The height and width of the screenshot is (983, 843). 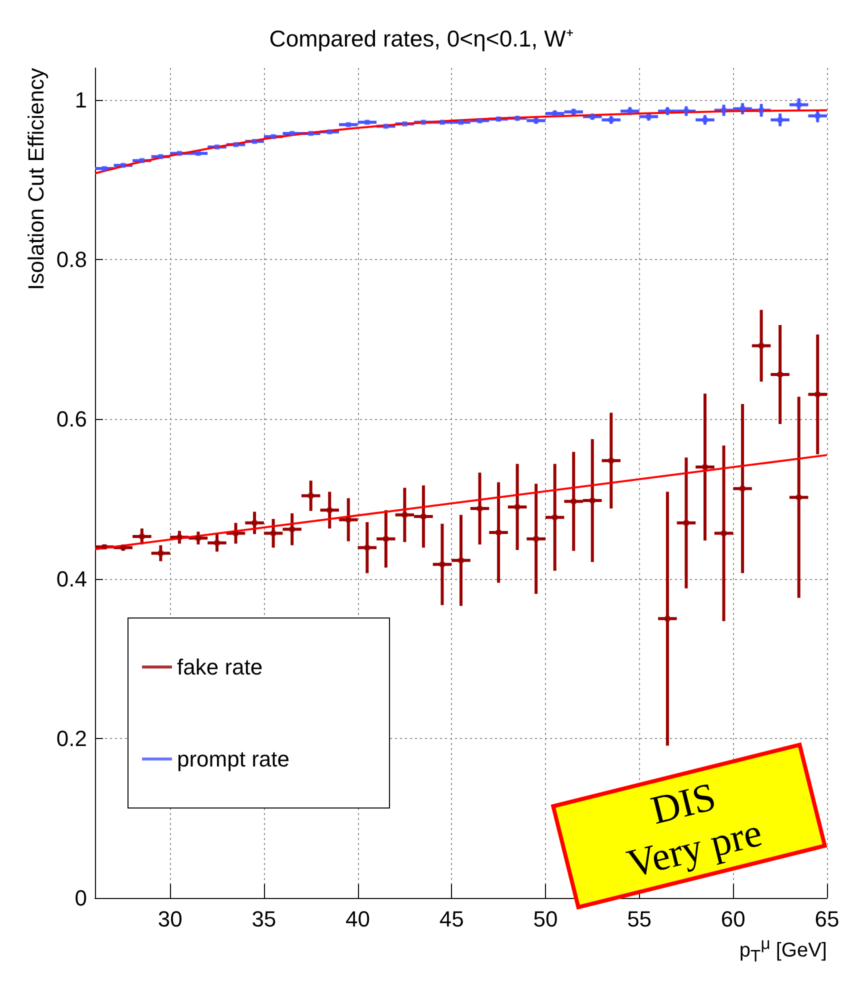 I want to click on legend-label: prompt rate, so click(x=233, y=759).